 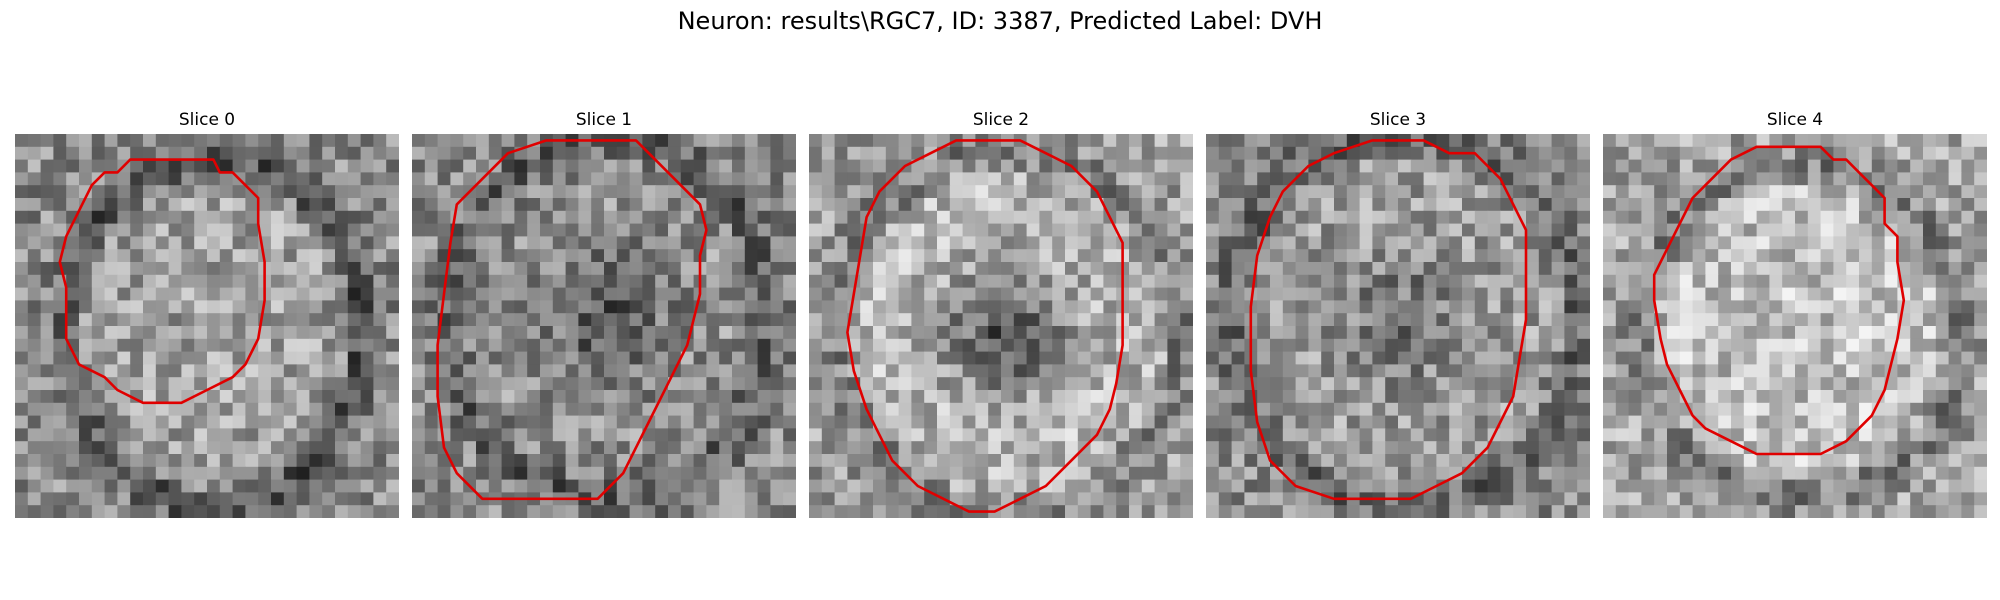 I want to click on slice-title-0: Slice 0, so click(x=207, y=120).